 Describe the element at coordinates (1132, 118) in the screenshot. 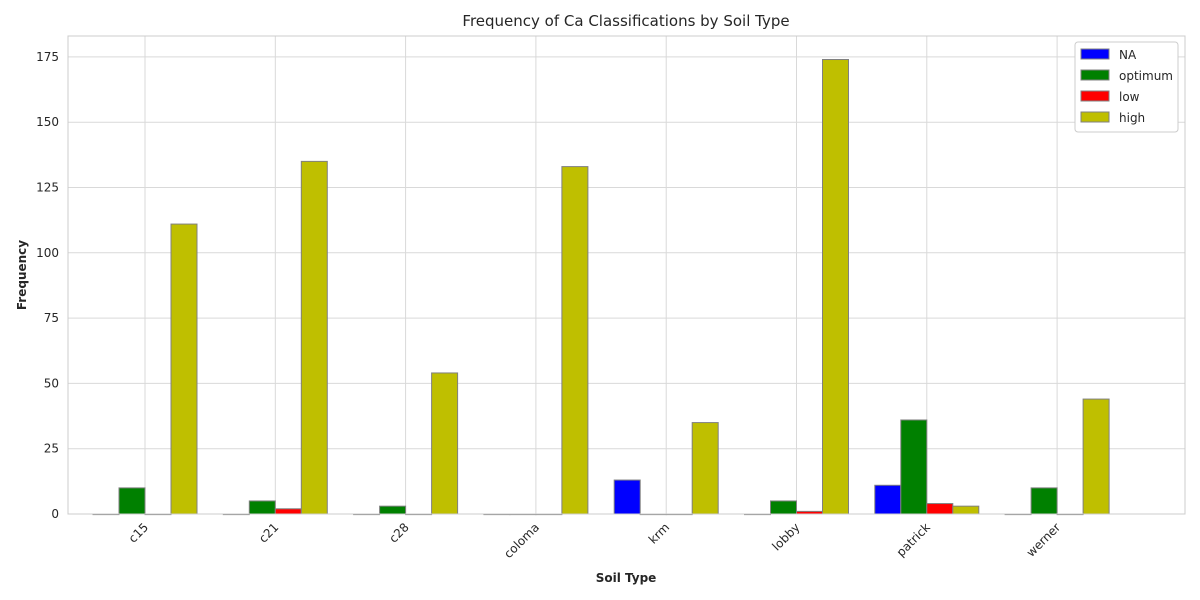

I see `legend-label-high: high` at that location.